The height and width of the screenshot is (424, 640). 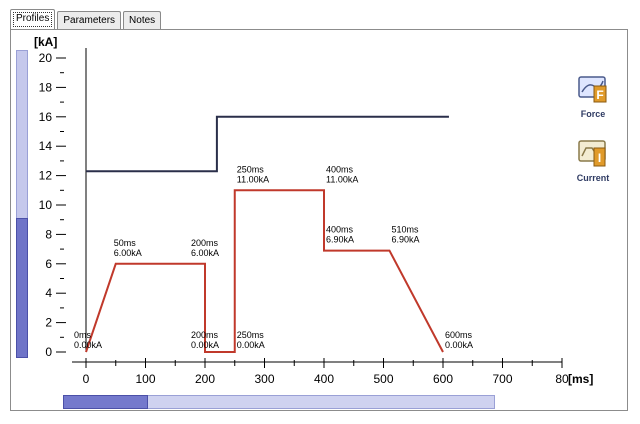 What do you see at coordinates (89, 20) in the screenshot?
I see `tab-parameters: Parameters` at bounding box center [89, 20].